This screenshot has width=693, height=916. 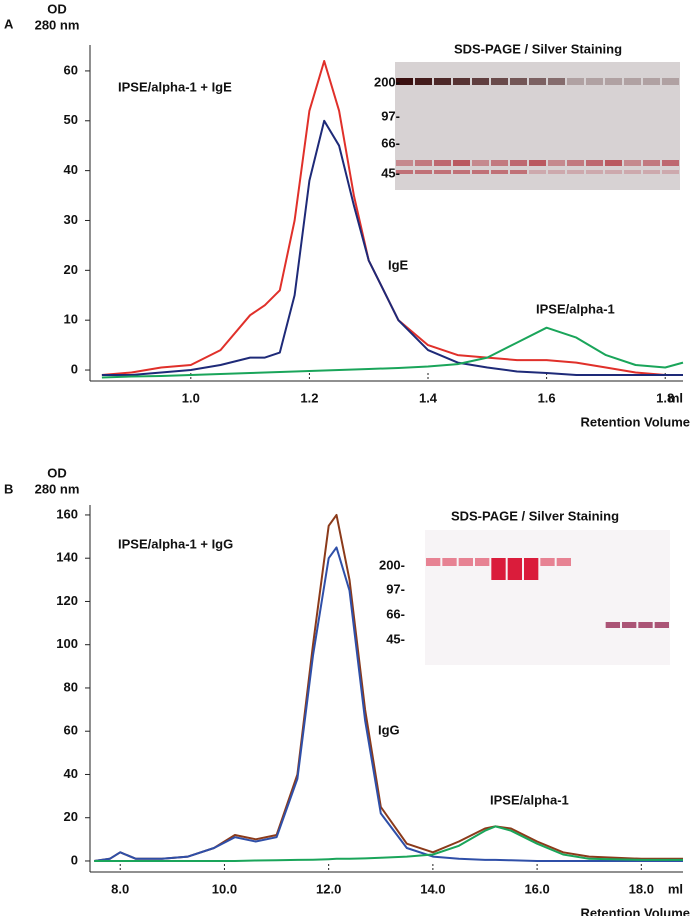 I want to click on y-tick-label: 120, so click(x=67, y=600).